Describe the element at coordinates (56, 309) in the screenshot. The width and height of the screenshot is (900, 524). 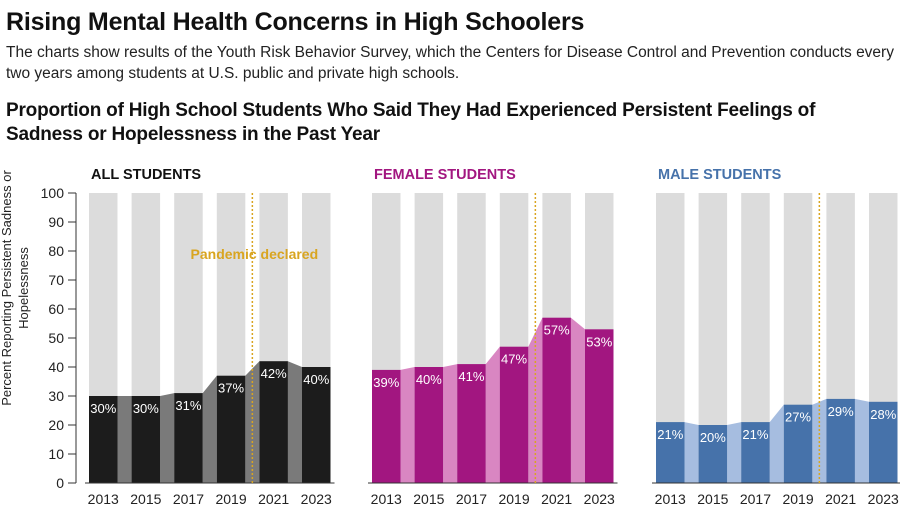
I see `y-tick-label: 60` at that location.